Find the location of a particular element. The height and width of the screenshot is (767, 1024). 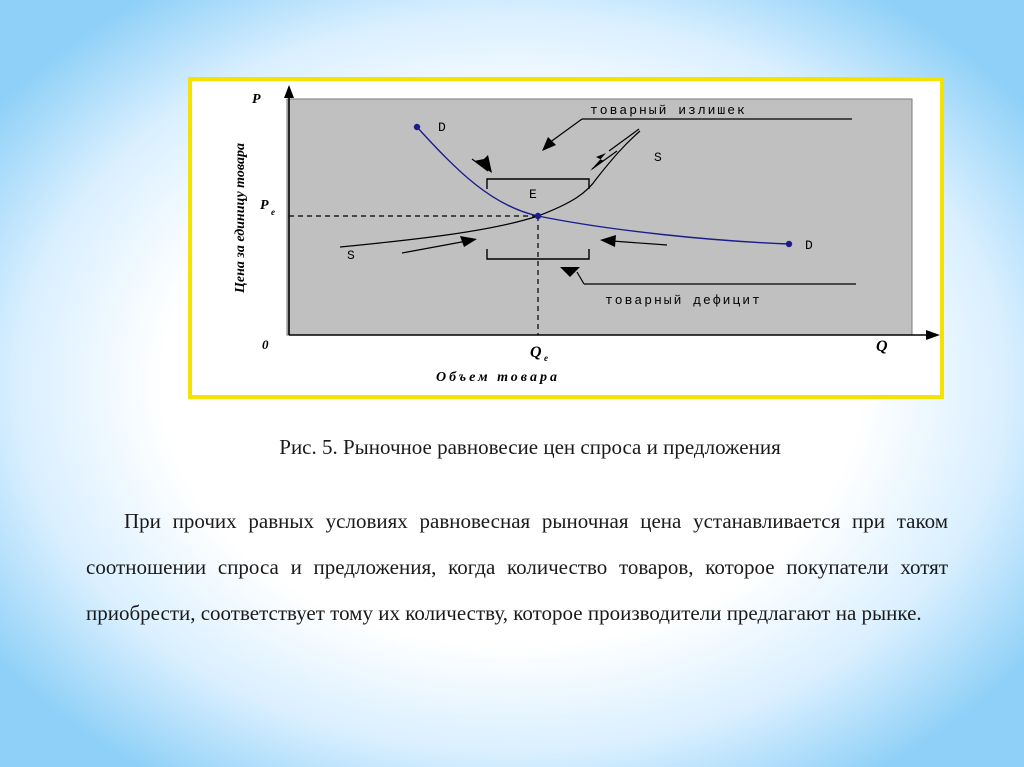

surplus-bracket is located at coordinates (538, 183).